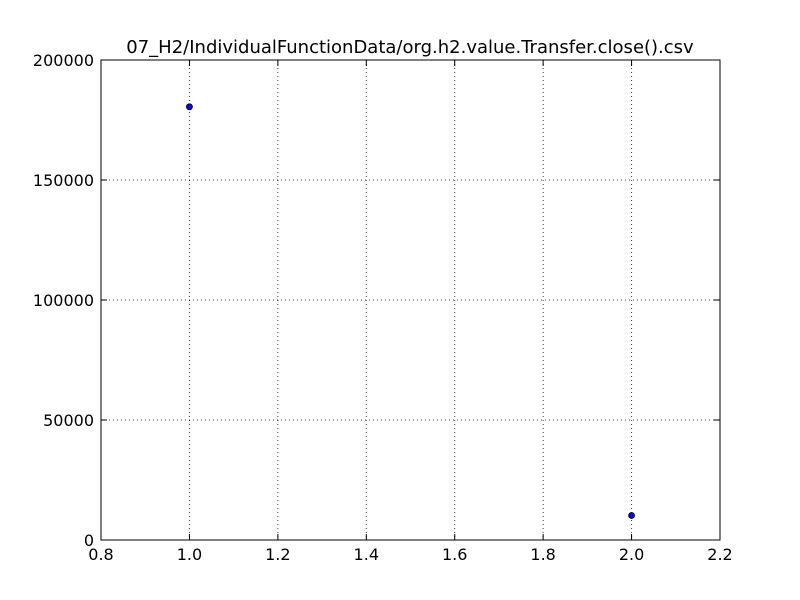 This screenshot has height=600, width=800. I want to click on x-tick-label: 1.4, so click(366, 554).